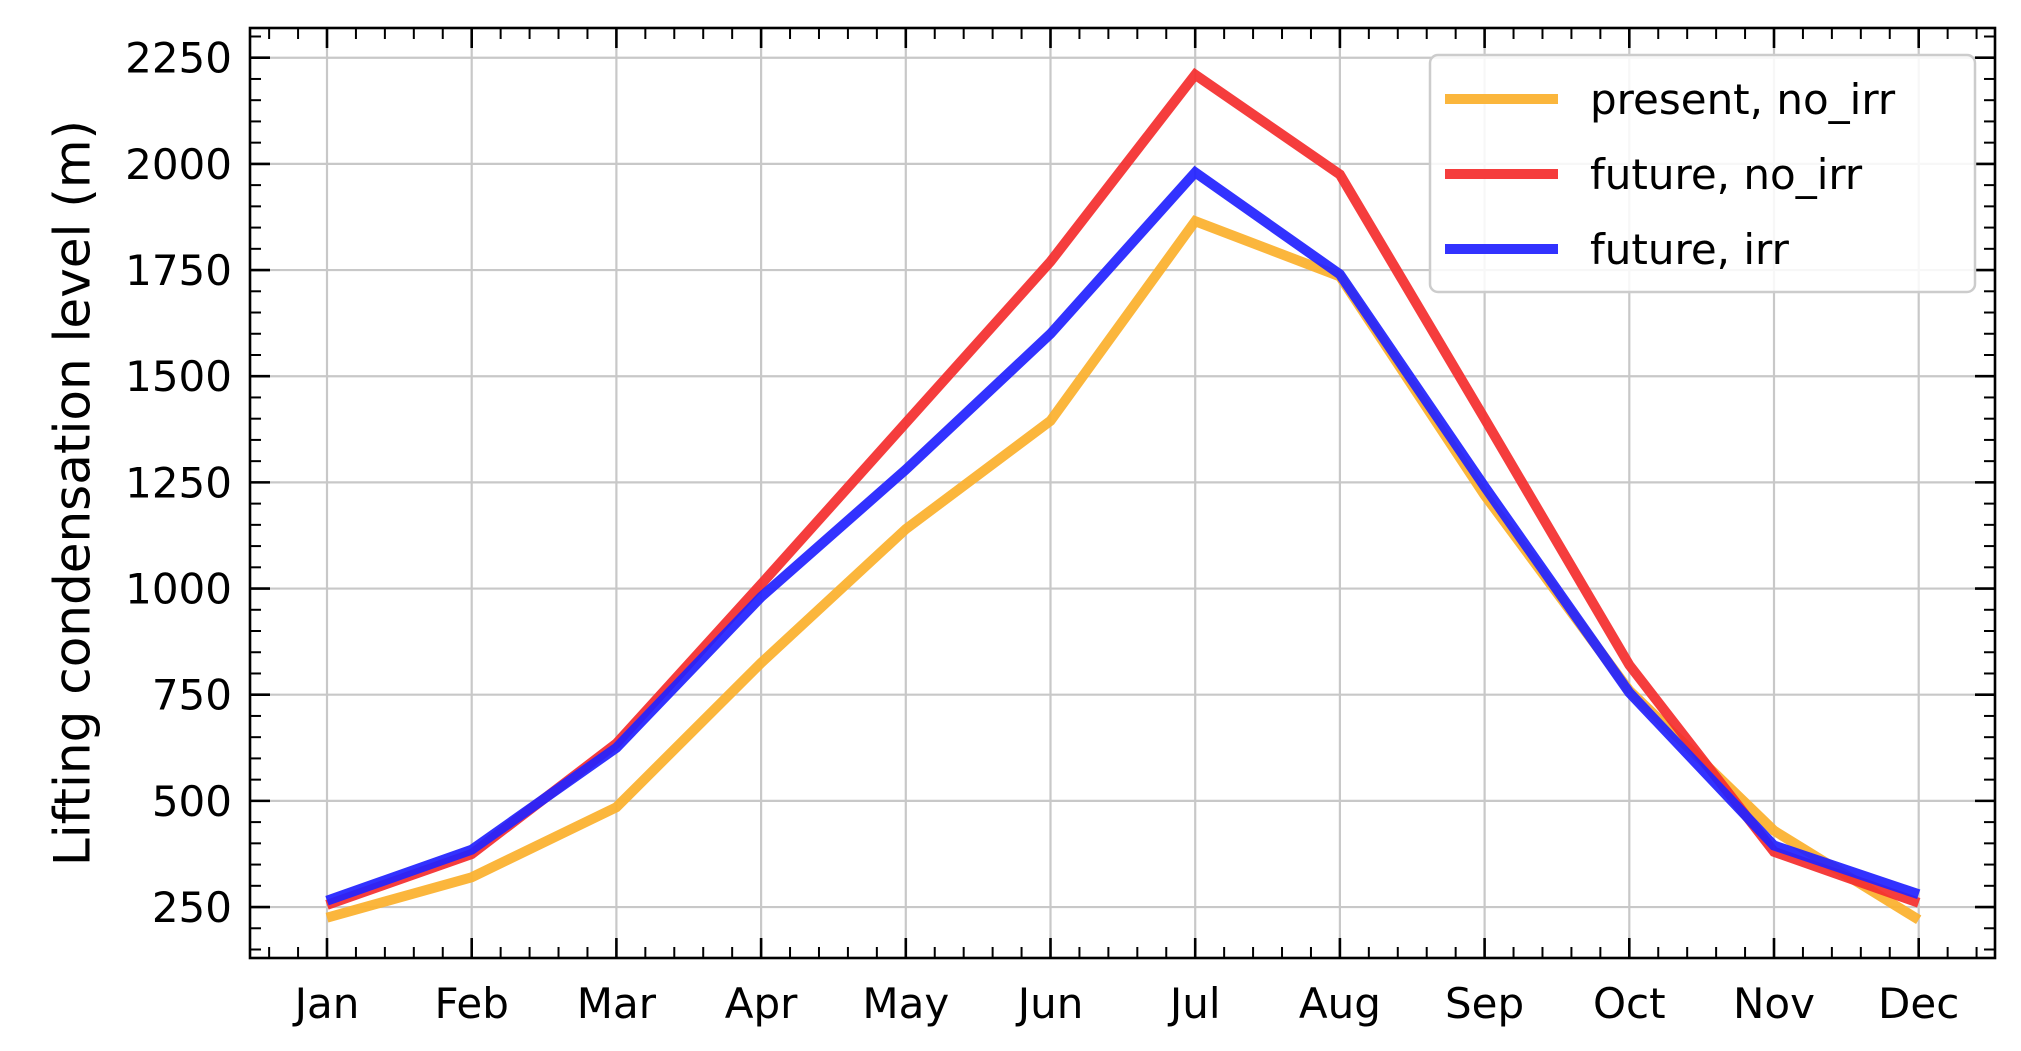  What do you see at coordinates (1484, 1003) in the screenshot?
I see `x-tick-label: Sep` at bounding box center [1484, 1003].